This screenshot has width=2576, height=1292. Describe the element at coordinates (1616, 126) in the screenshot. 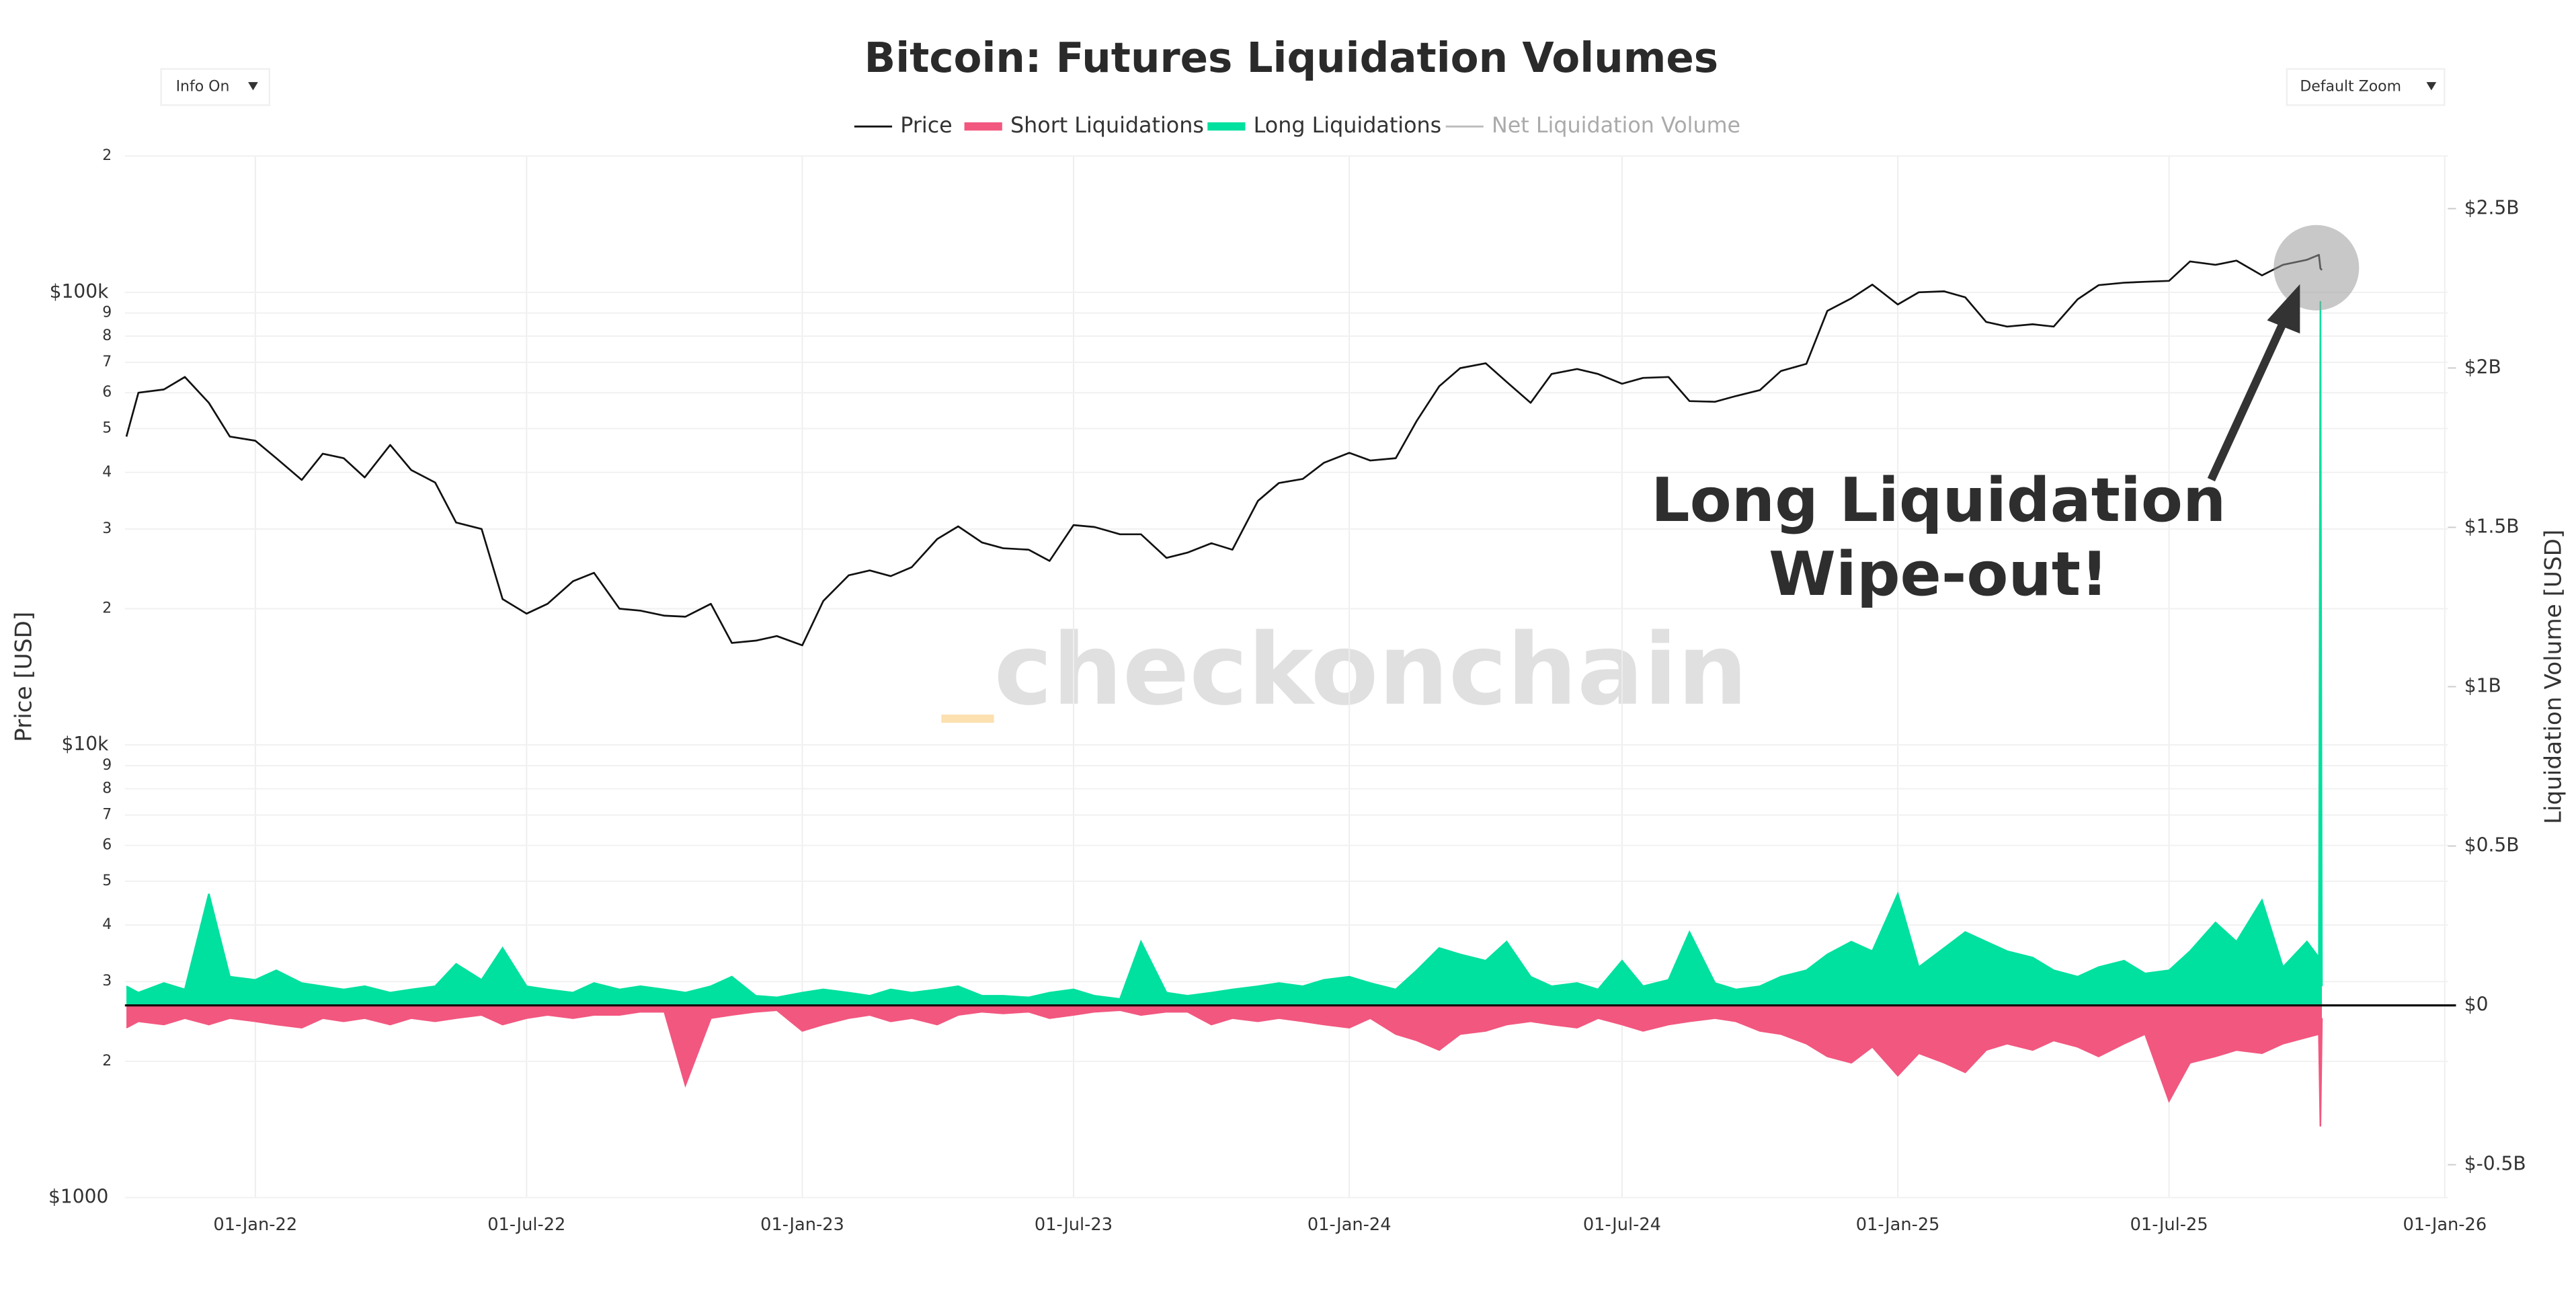

I see `legend-label: Net Liquidation Volume` at that location.